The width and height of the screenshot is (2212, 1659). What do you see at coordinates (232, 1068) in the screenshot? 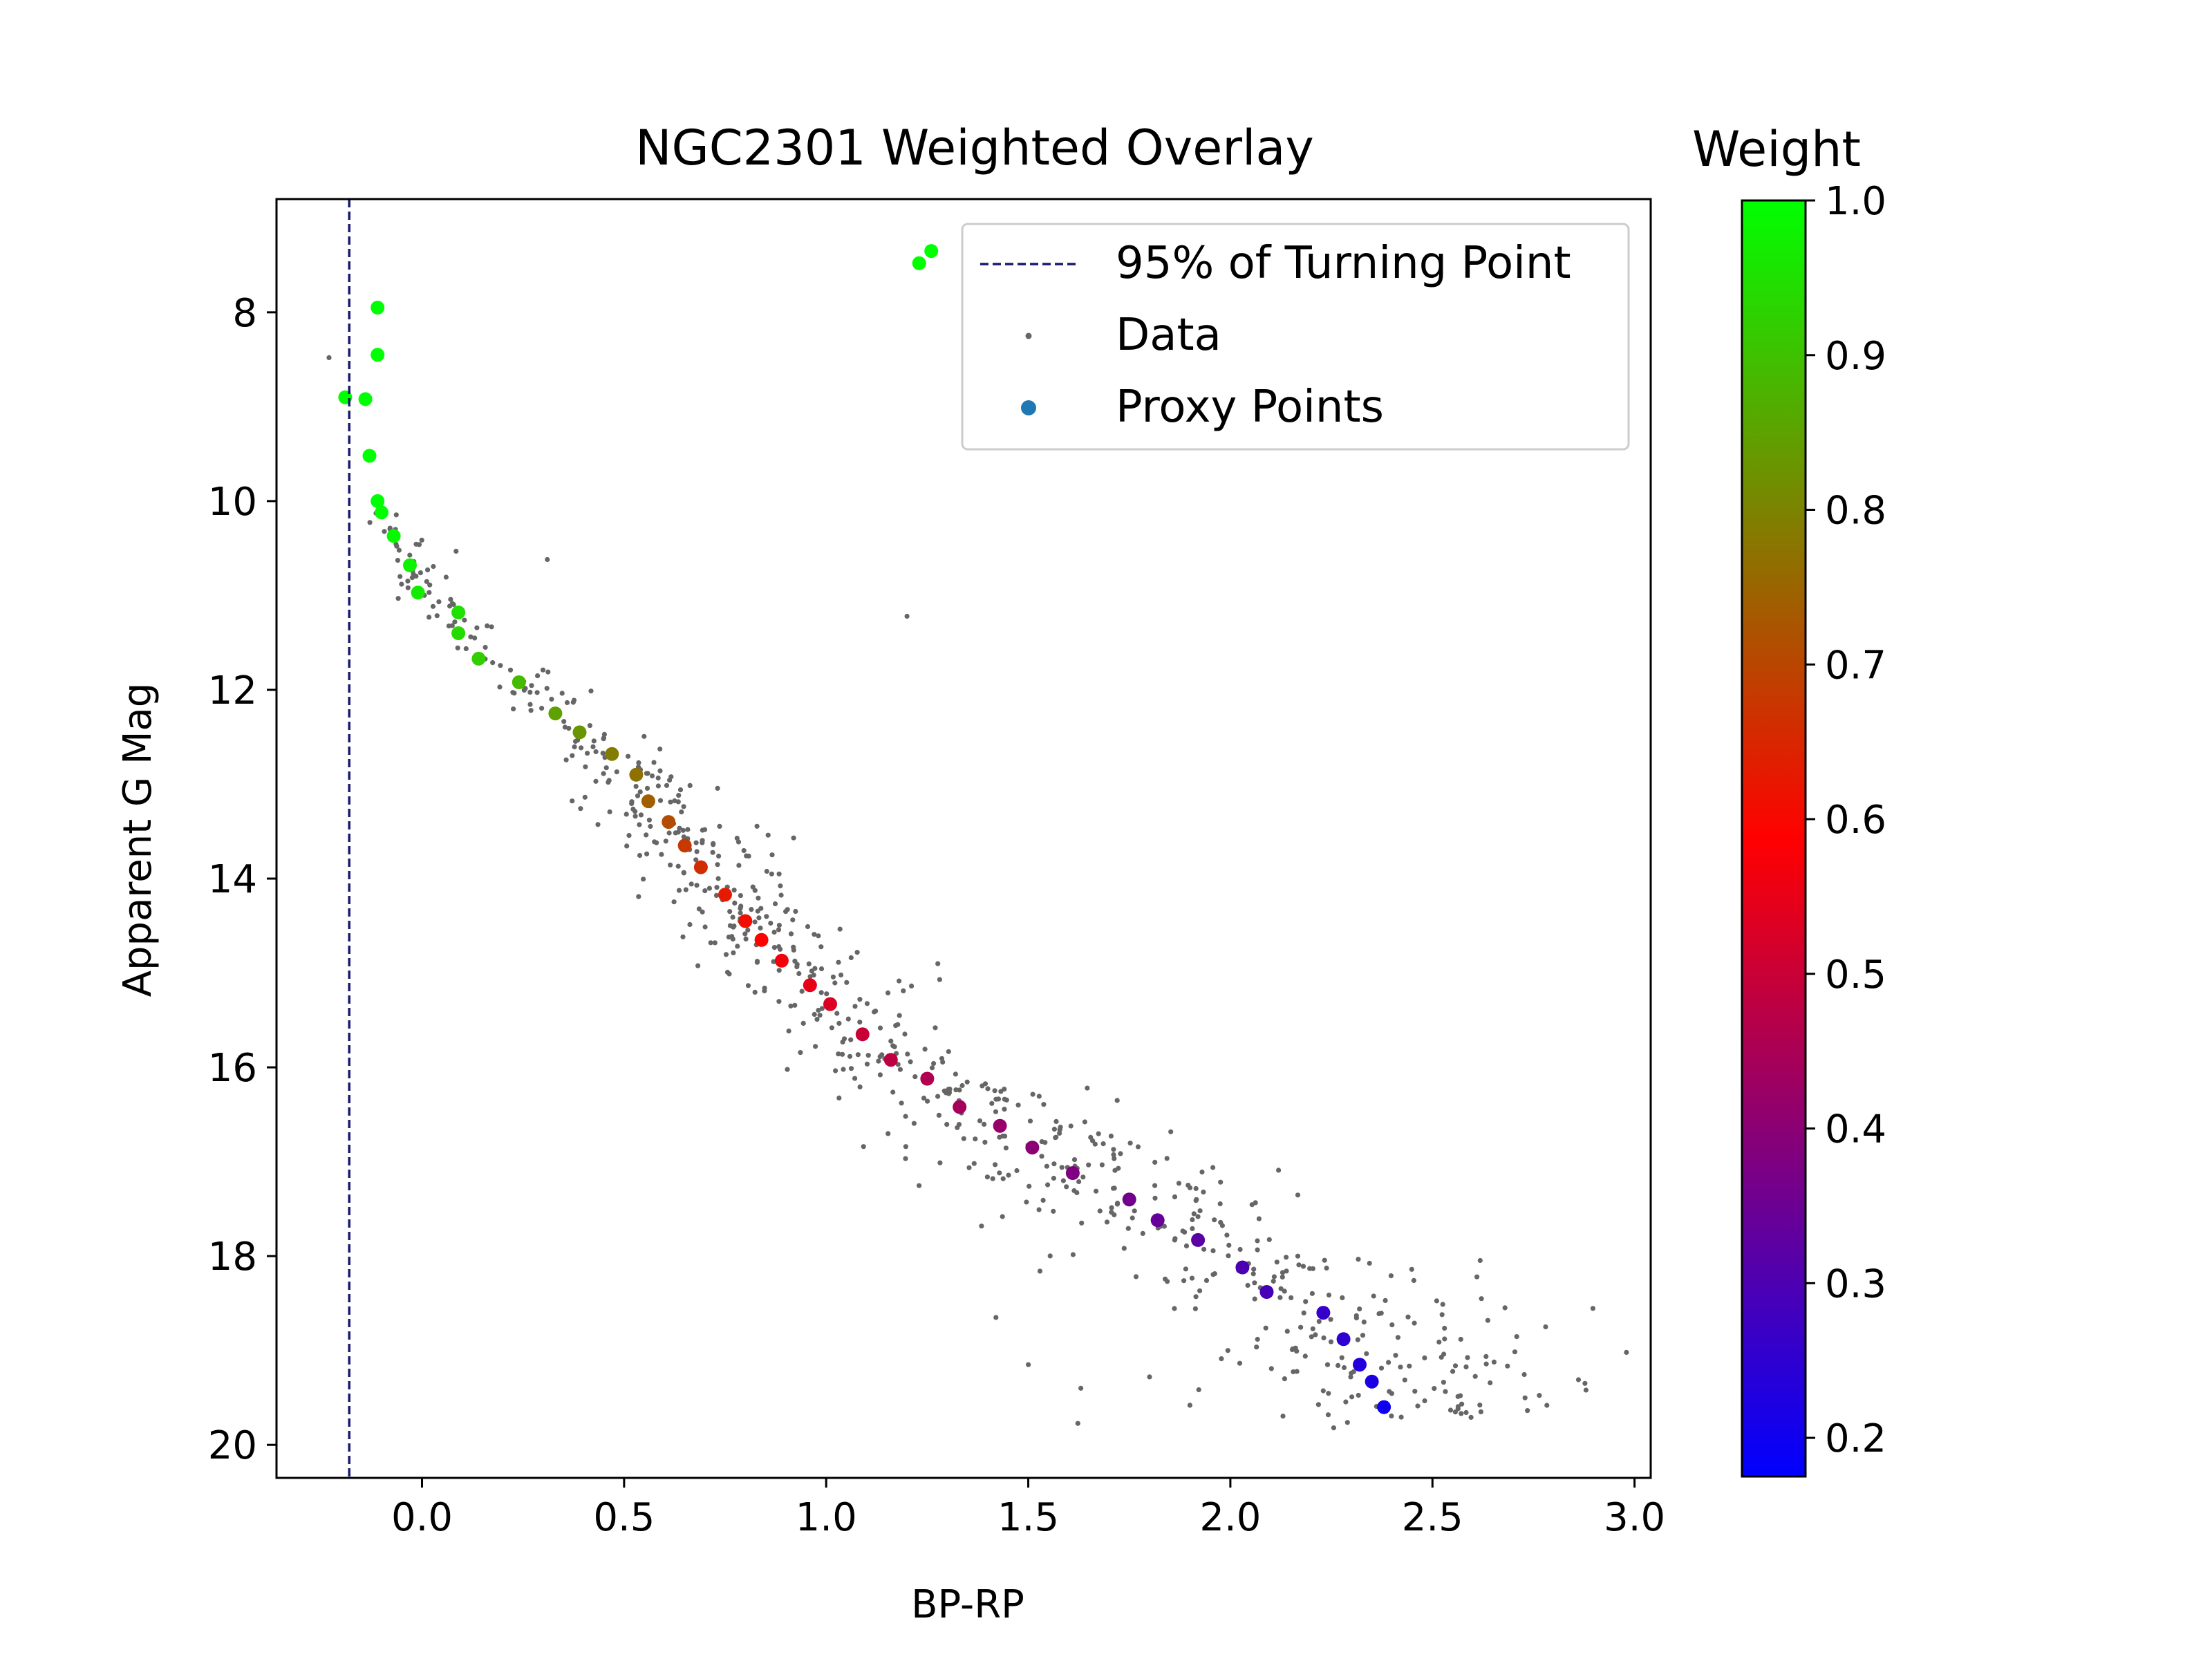
I see `y-tick-label: 16` at bounding box center [232, 1068].